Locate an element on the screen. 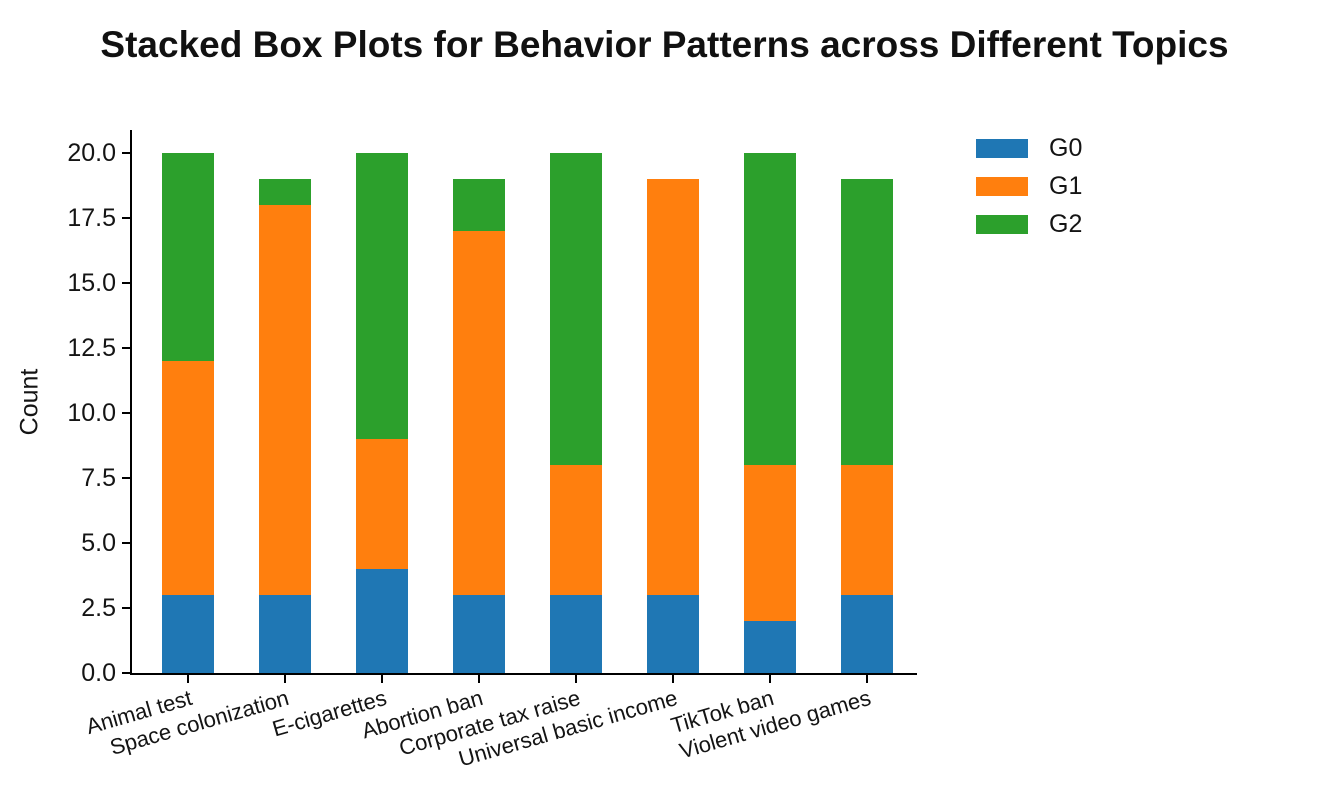 Image resolution: width=1329 pixels, height=808 pixels. y-tick-label-17.5: 17.5 is located at coordinates (91, 218).